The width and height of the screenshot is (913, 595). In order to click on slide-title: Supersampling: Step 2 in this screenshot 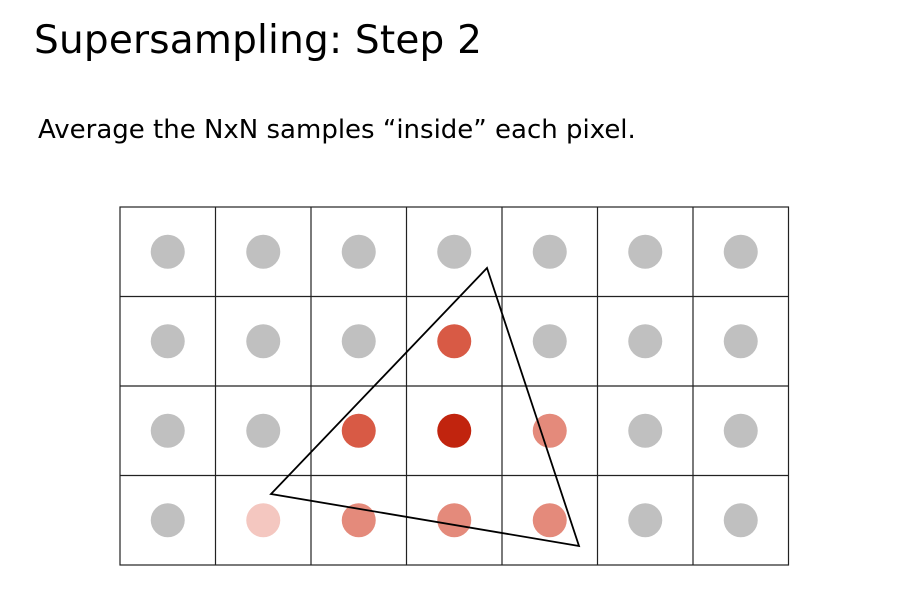, I will do `click(258, 40)`.